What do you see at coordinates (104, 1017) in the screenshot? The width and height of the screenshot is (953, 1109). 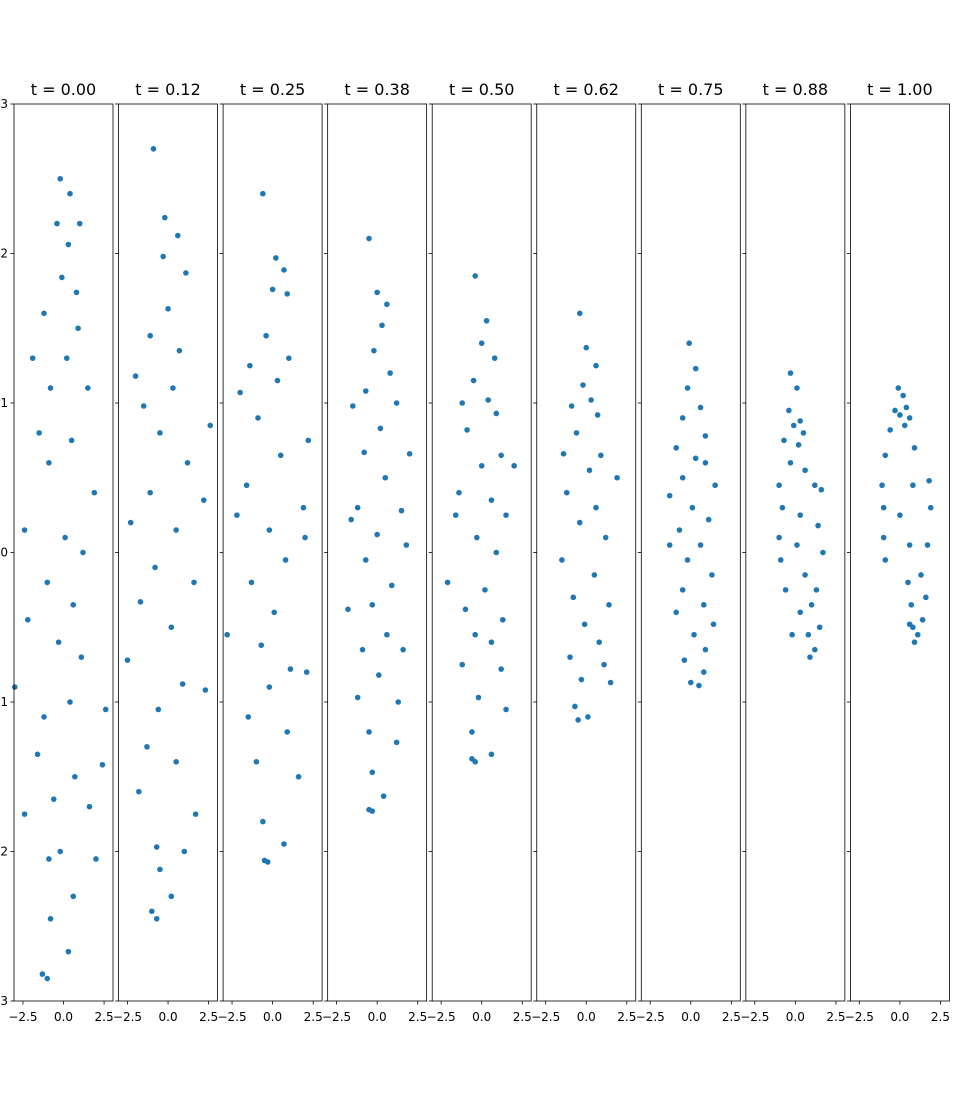 I see `x-tick-label: 2.5` at bounding box center [104, 1017].